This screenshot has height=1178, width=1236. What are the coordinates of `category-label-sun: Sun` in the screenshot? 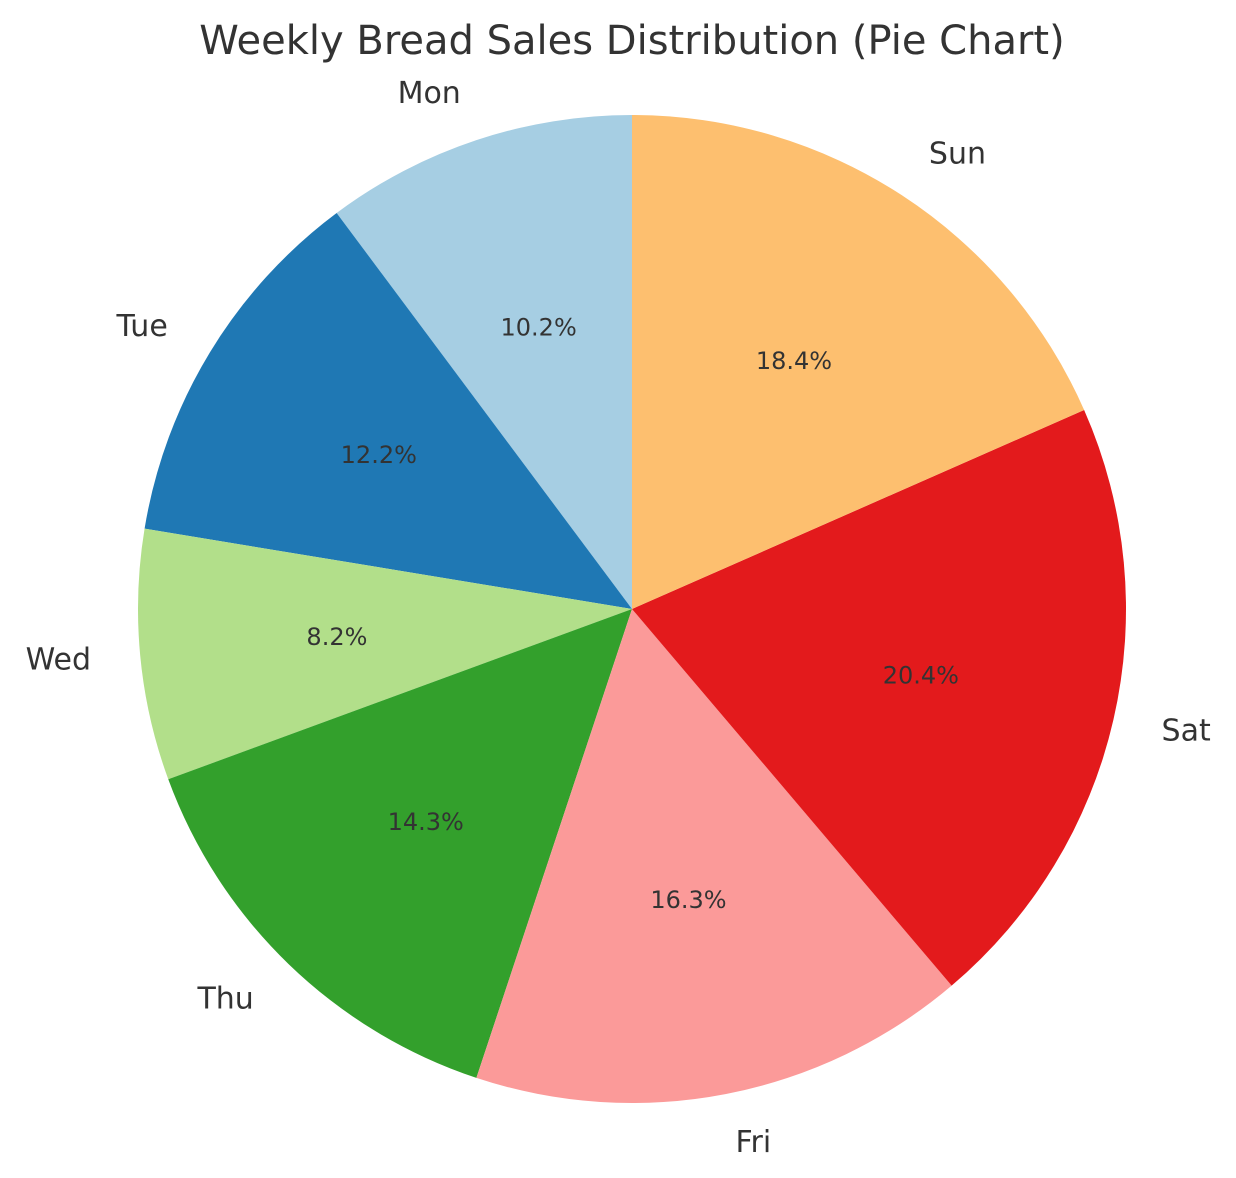 It's located at (957, 153).